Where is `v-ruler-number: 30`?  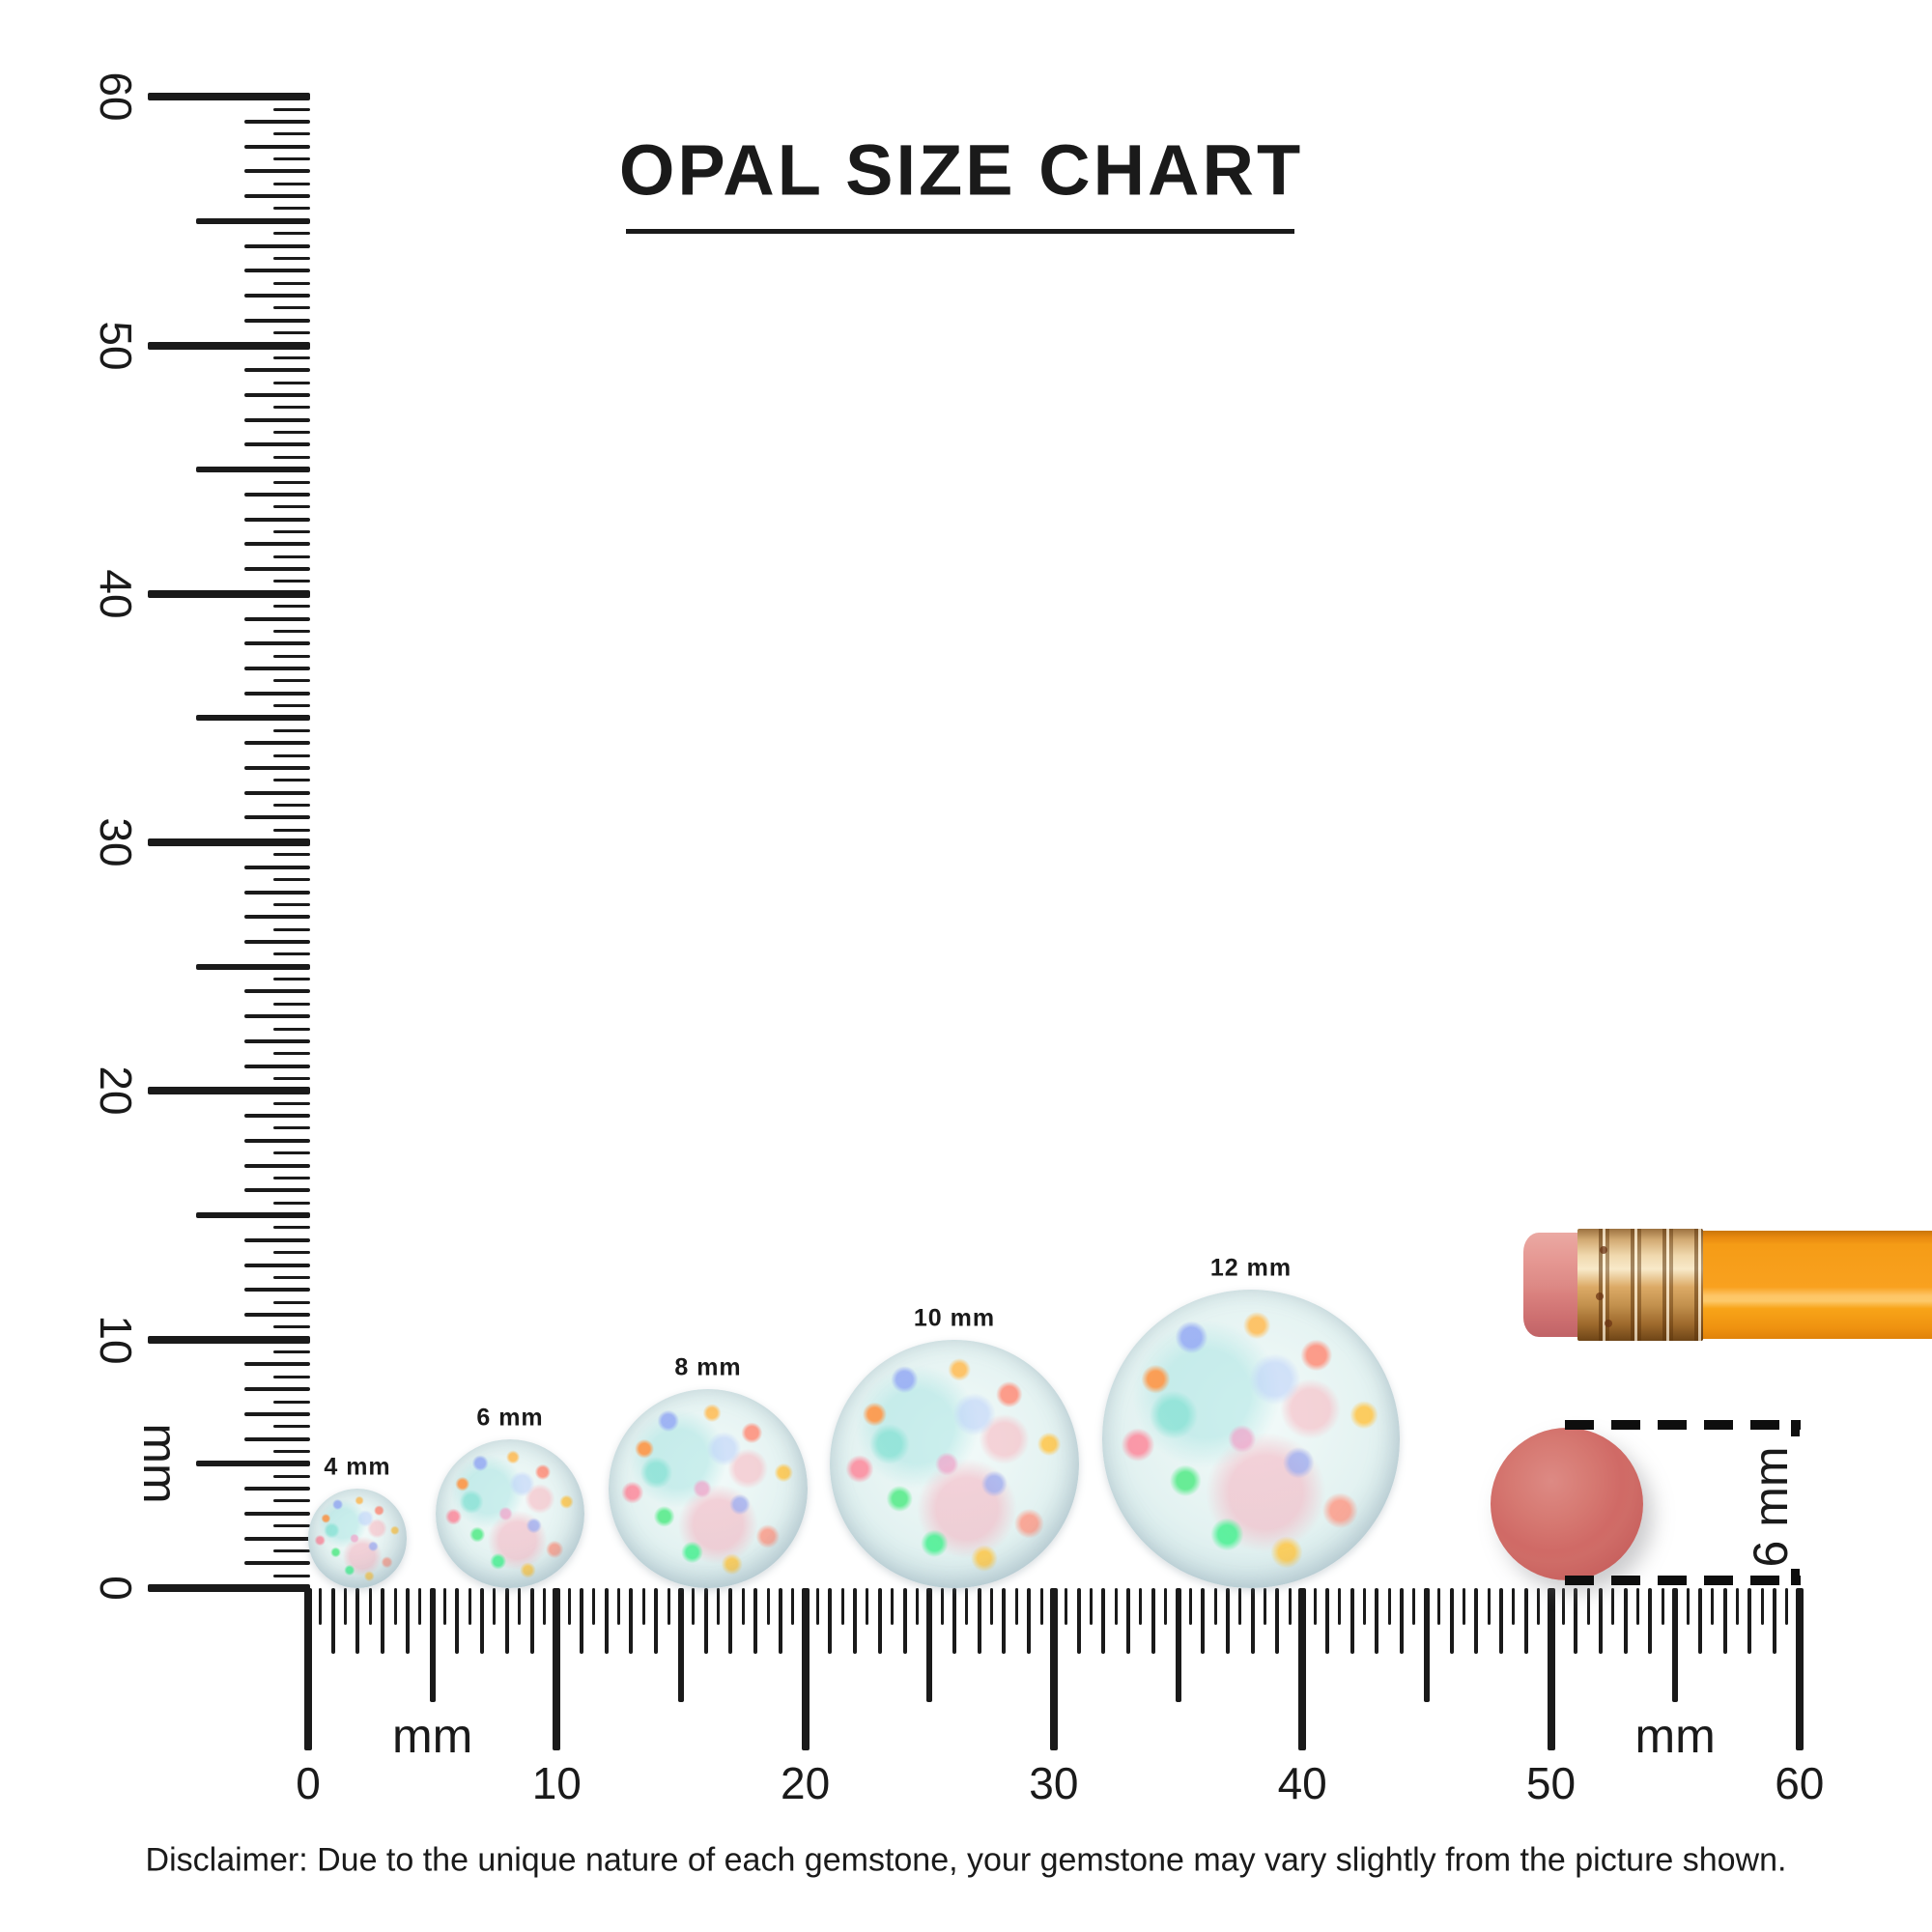 v-ruler-number: 30 is located at coordinates (116, 842).